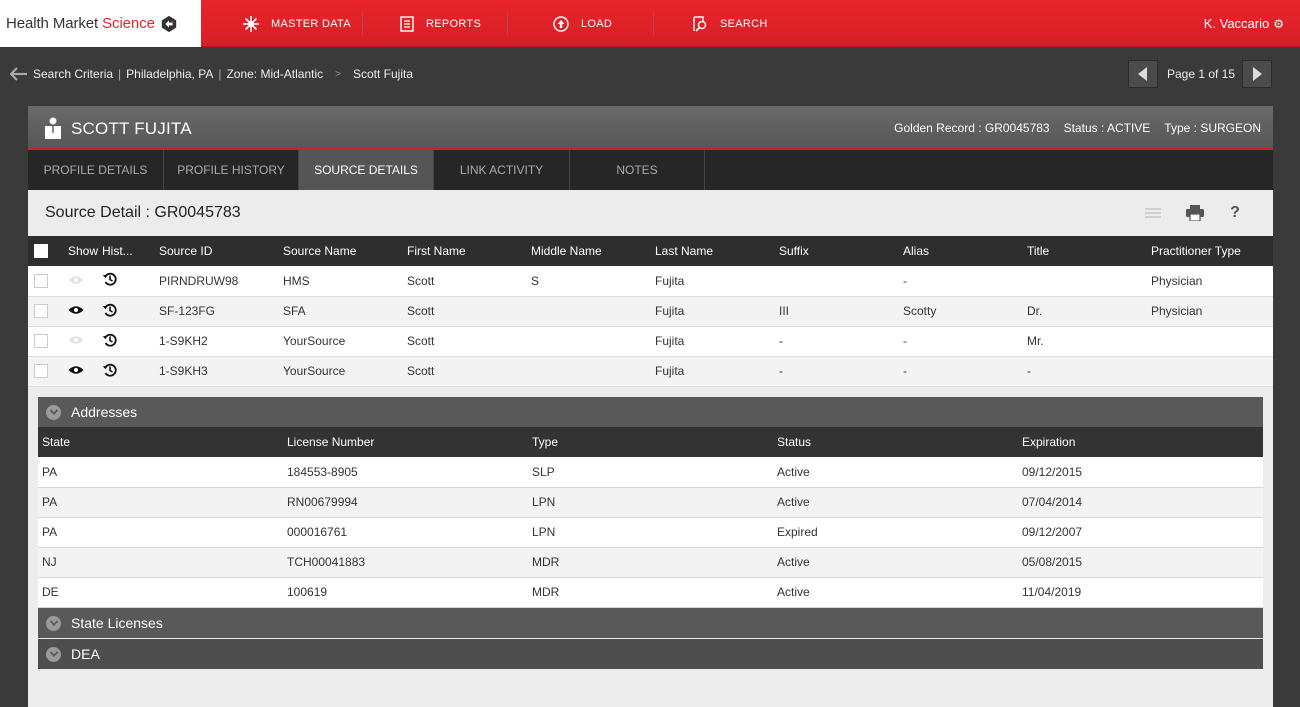 This screenshot has height=707, width=1300. What do you see at coordinates (650, 442) in the screenshot?
I see `column-header: Type` at bounding box center [650, 442].